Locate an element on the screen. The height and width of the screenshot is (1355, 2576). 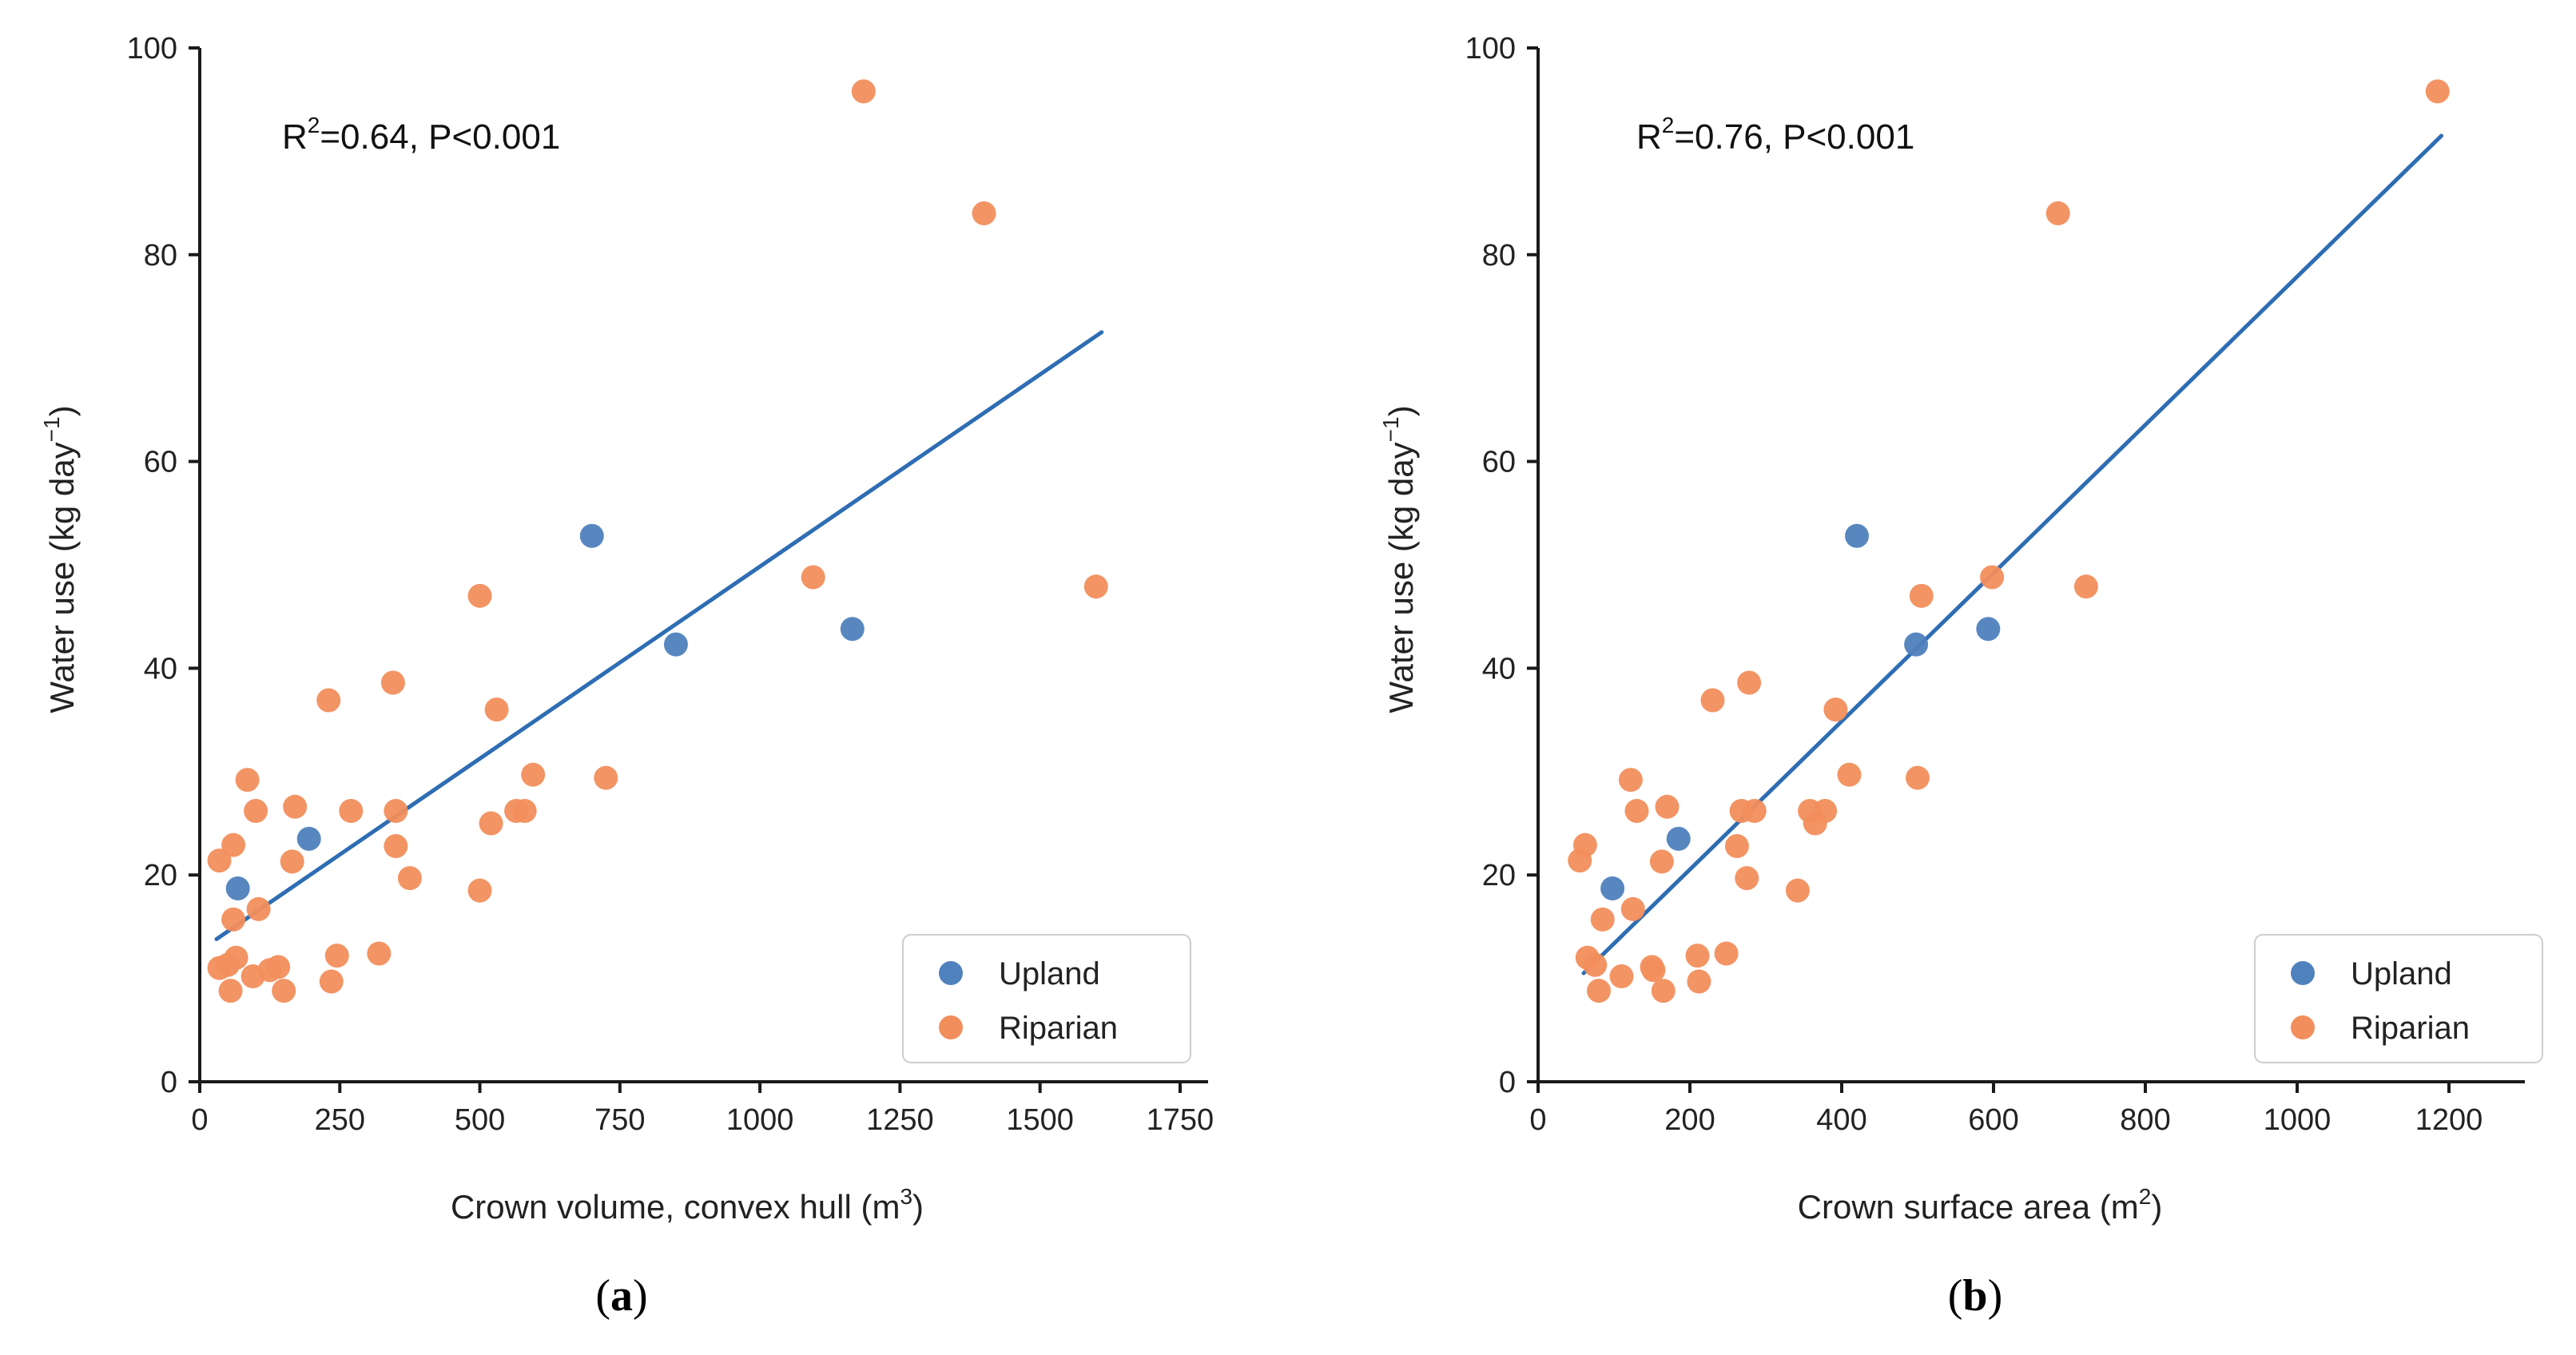
x-tick-label-a: 500 is located at coordinates (480, 1120).